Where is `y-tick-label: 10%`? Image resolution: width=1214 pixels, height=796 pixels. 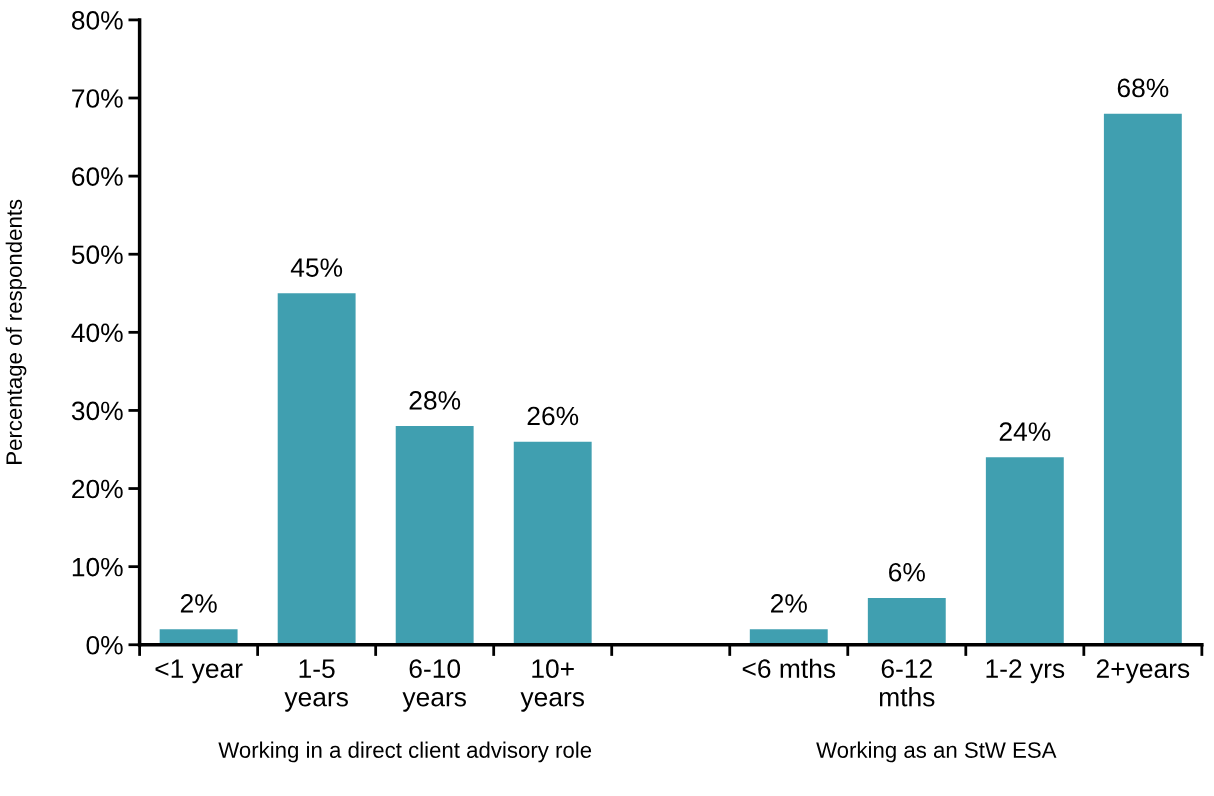 y-tick-label: 10% is located at coordinates (97, 567).